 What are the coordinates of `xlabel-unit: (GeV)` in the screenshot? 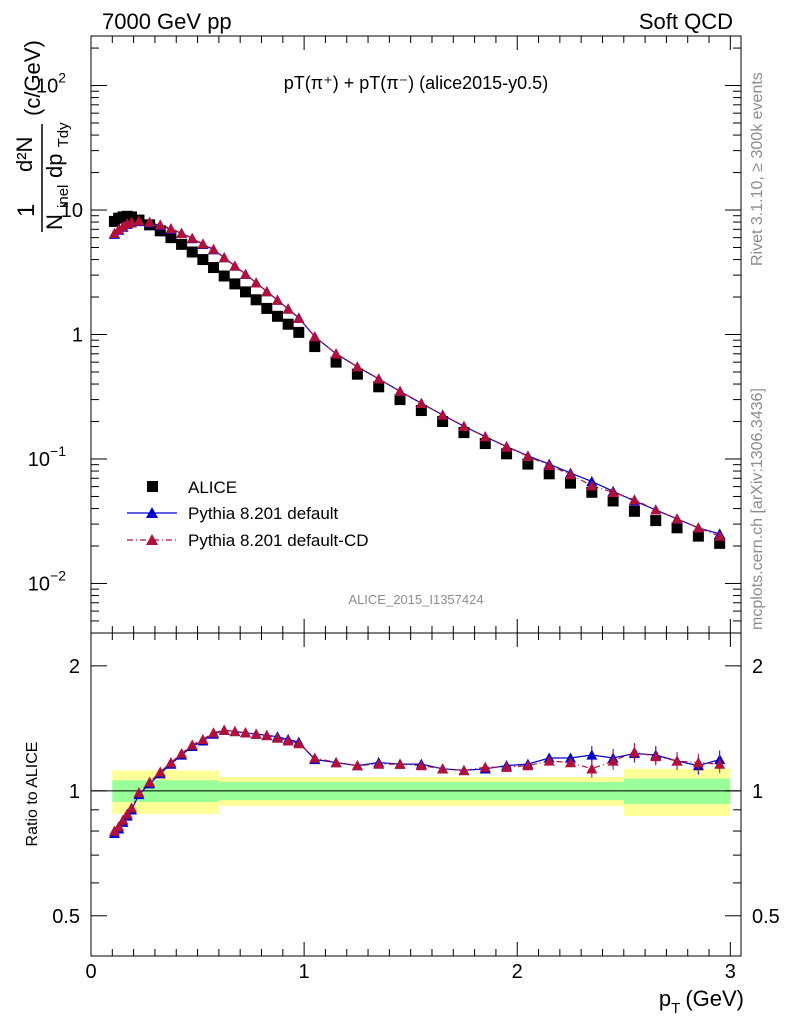 It's located at (714, 998).